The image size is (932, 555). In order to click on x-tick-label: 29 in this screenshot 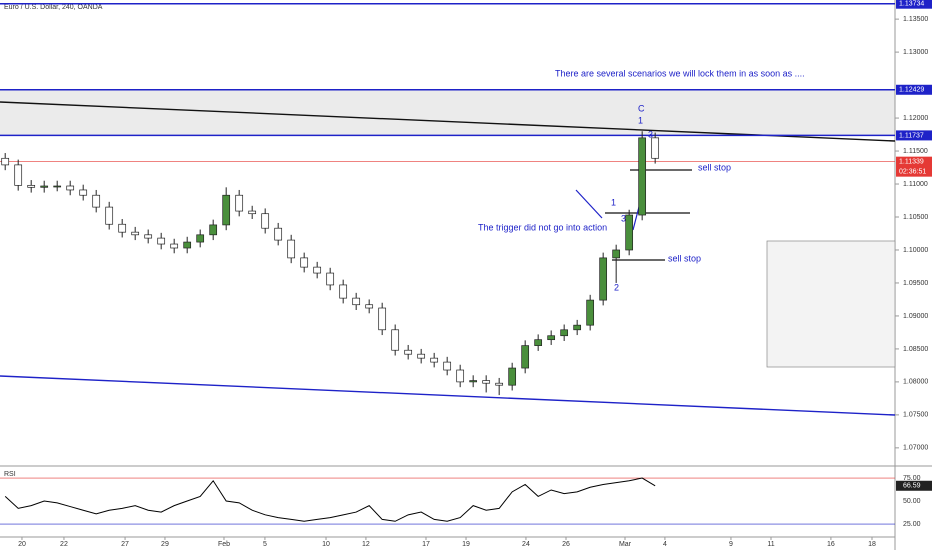, I will do `click(165, 544)`.